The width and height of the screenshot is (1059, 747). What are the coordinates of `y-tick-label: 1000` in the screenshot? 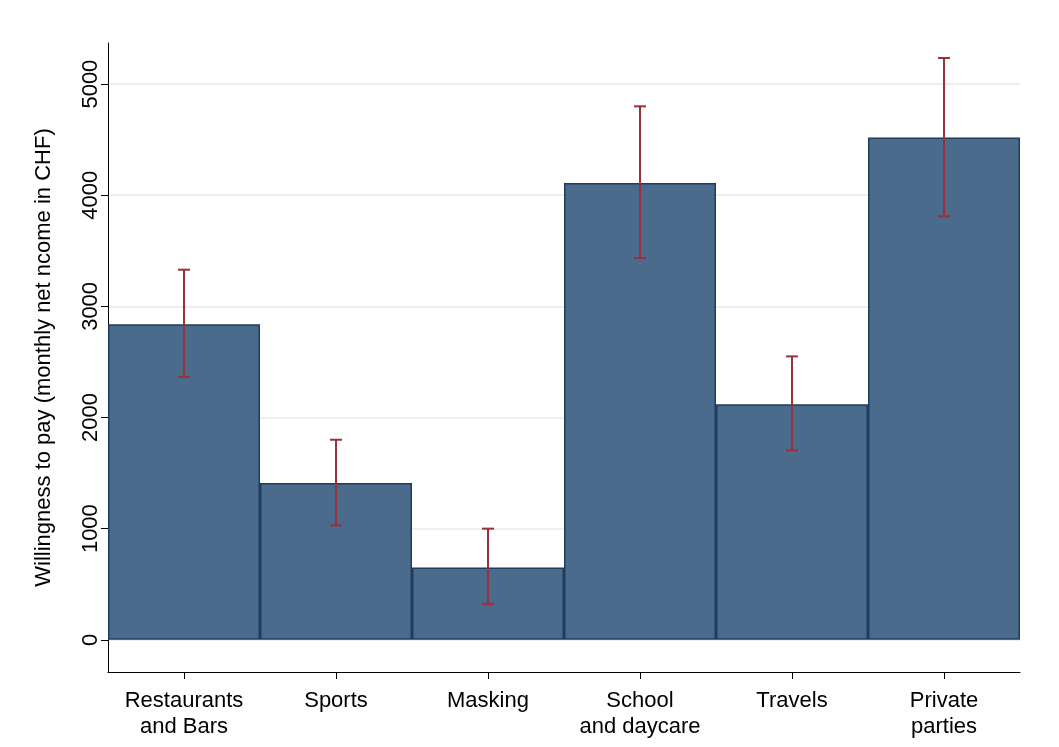 It's located at (89, 529).